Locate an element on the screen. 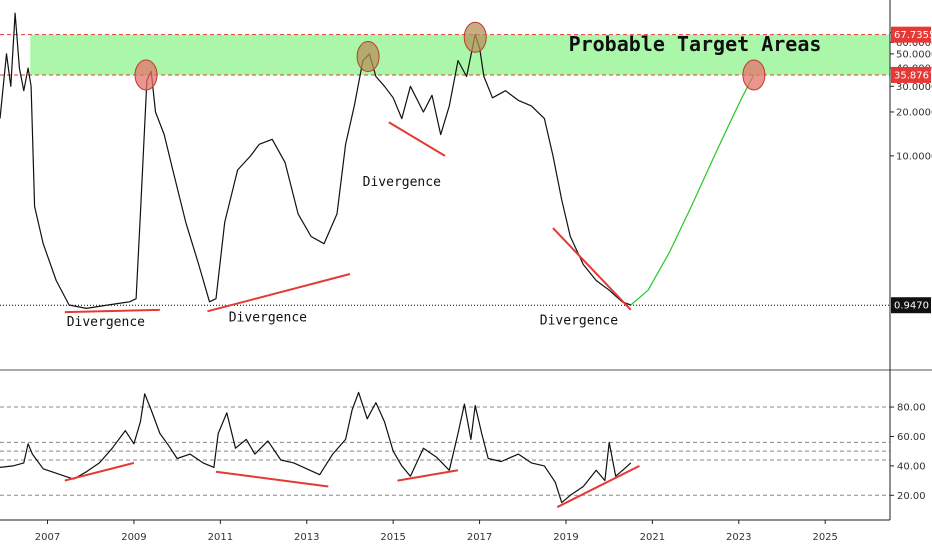 This screenshot has width=932, height=554. price-y-tick-label: 20.0000 is located at coordinates (914, 112).